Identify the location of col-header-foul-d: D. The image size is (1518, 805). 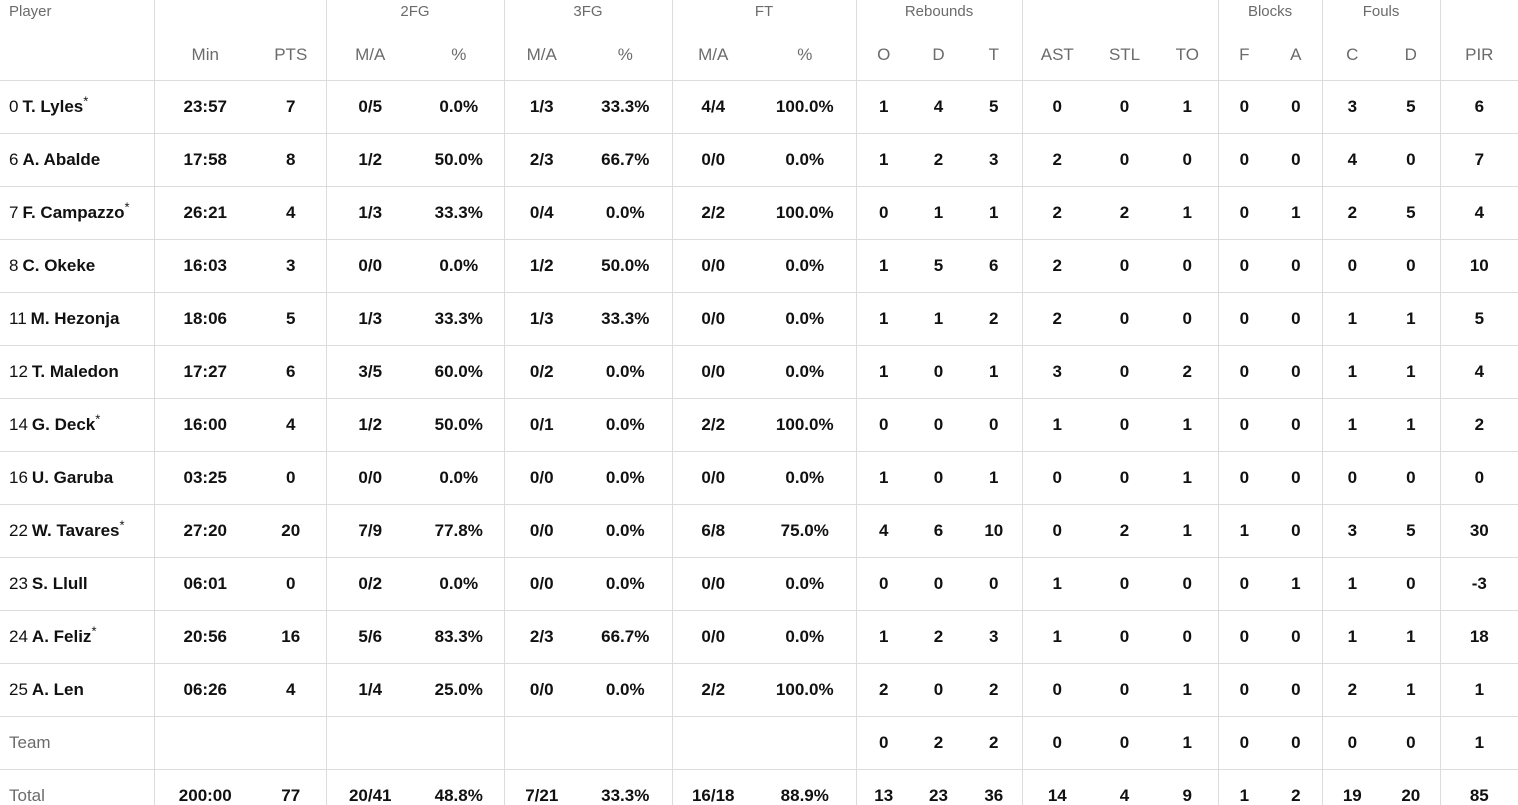
(1411, 55).